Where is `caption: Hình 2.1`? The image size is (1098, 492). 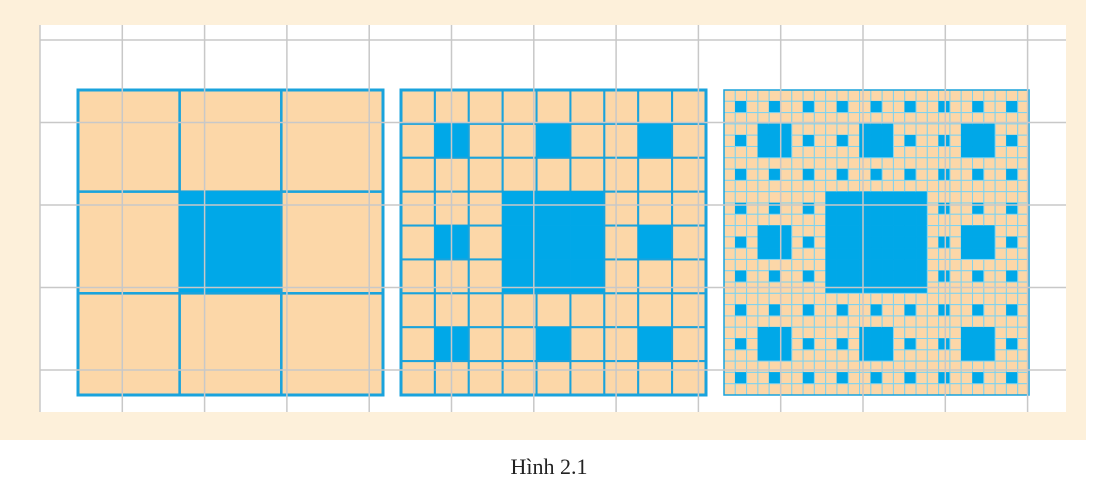 caption: Hình 2.1 is located at coordinates (549, 466).